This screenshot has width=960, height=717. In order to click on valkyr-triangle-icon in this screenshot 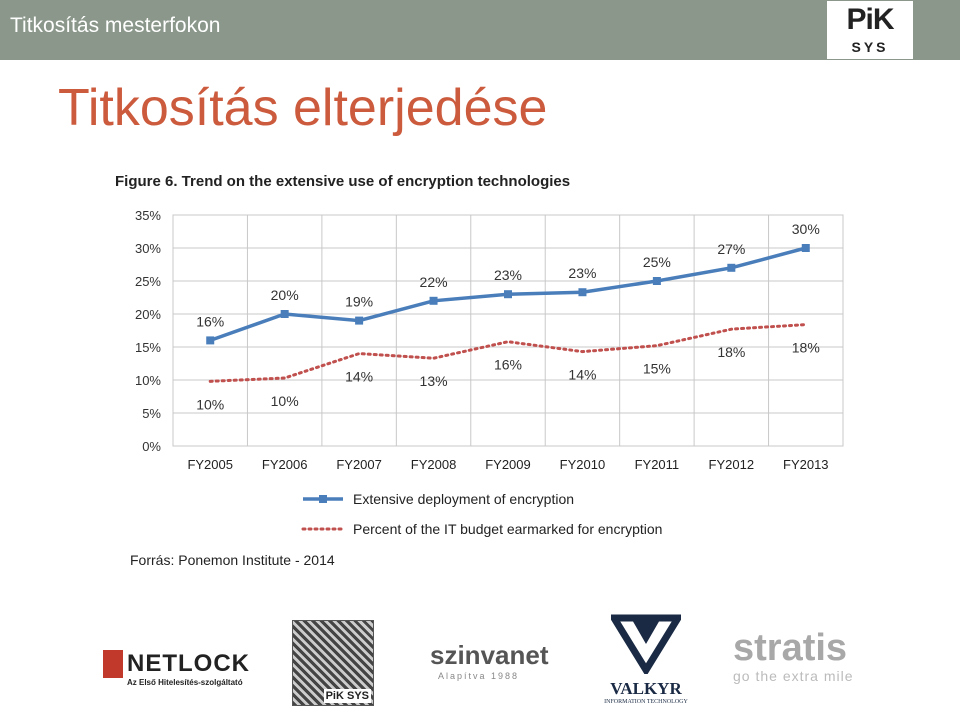, I will do `click(646, 645)`.